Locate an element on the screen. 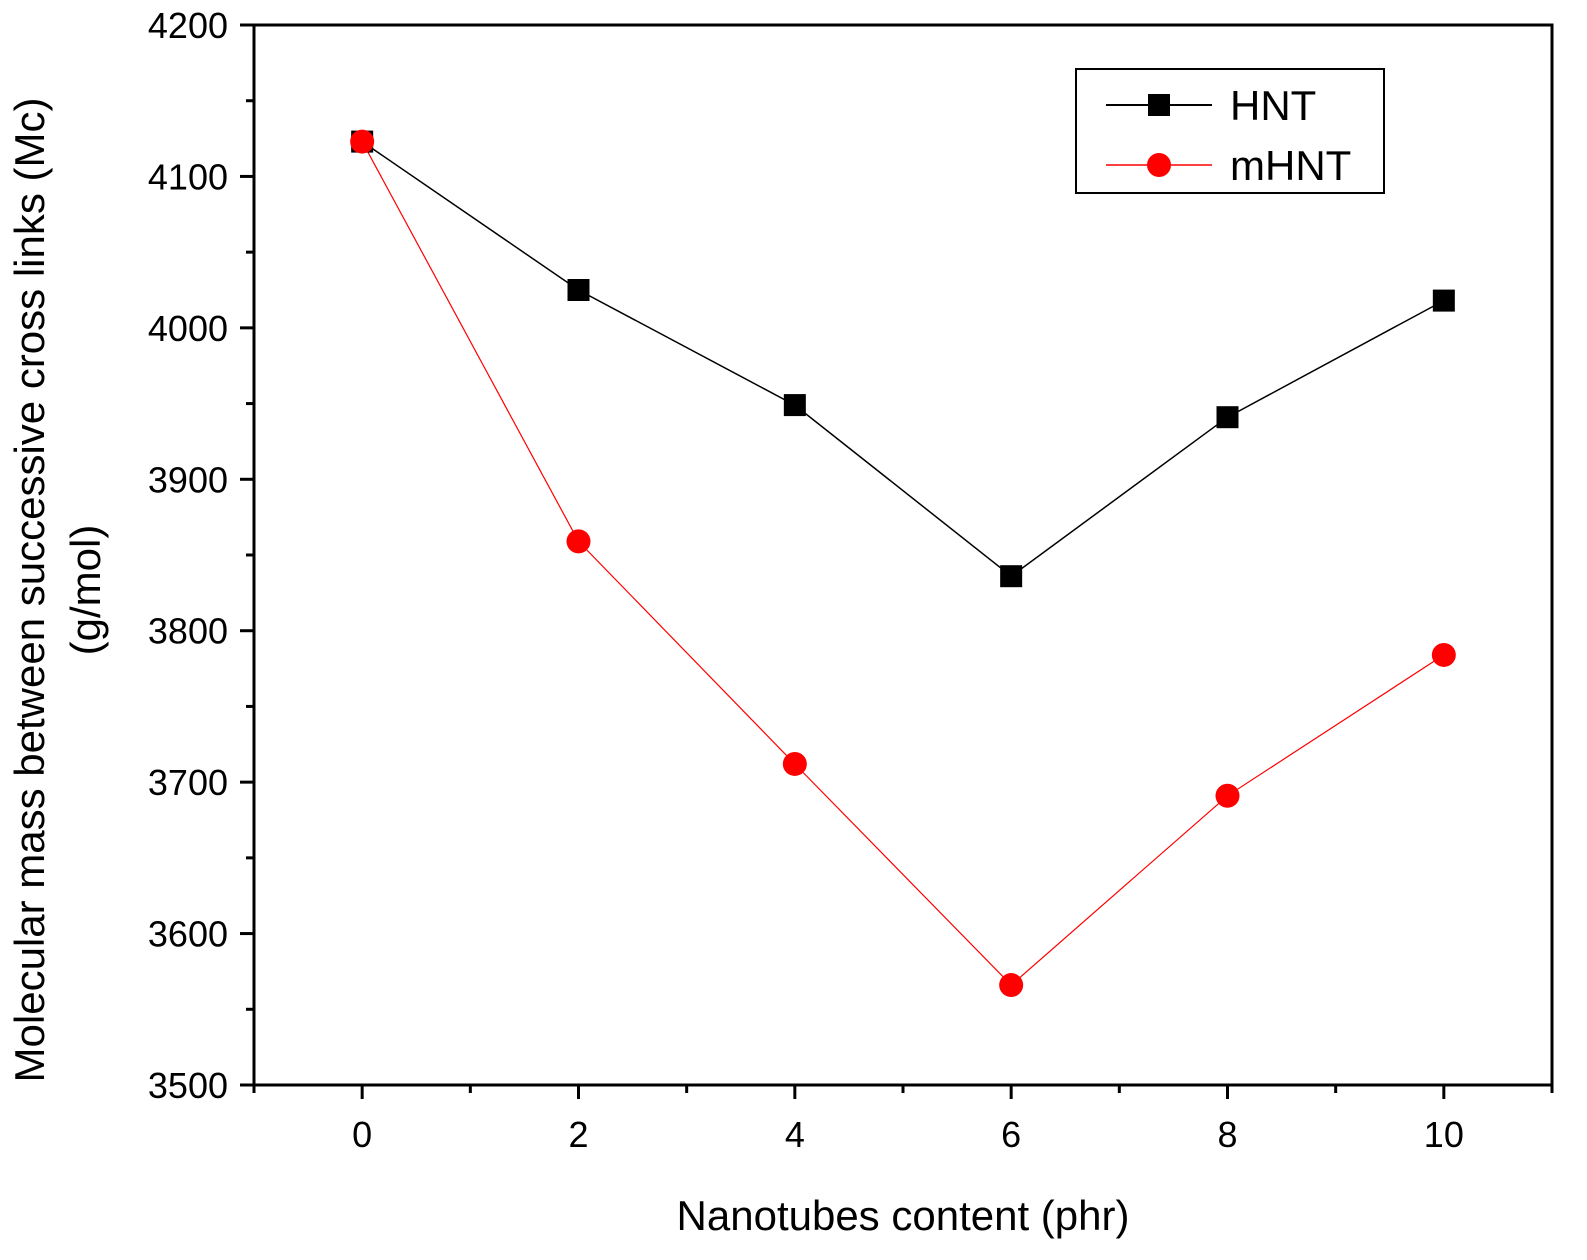 The image size is (1587, 1260). y-tick-label: 3700 is located at coordinates (188, 782).